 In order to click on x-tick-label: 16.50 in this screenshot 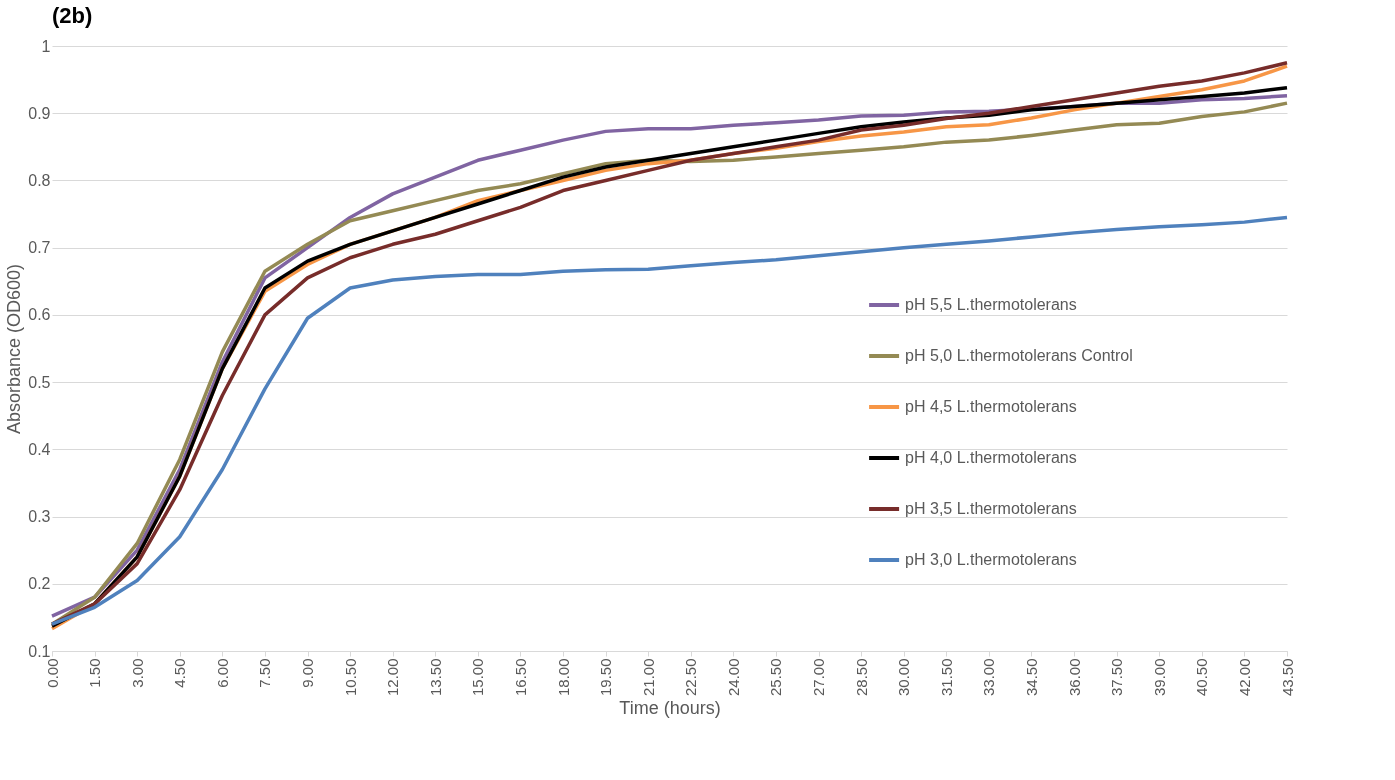, I will do `click(520, 677)`.